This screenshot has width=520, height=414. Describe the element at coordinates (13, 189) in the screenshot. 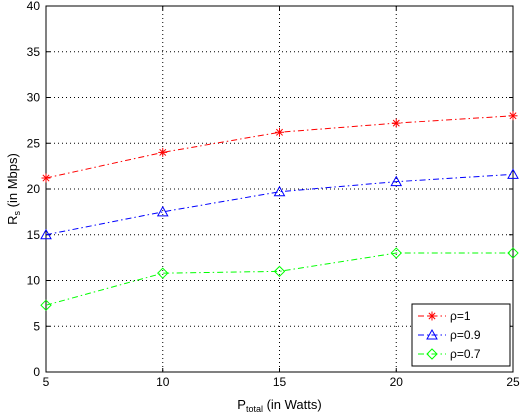

I see `y-axis-label: Rs (in Mbps)` at that location.